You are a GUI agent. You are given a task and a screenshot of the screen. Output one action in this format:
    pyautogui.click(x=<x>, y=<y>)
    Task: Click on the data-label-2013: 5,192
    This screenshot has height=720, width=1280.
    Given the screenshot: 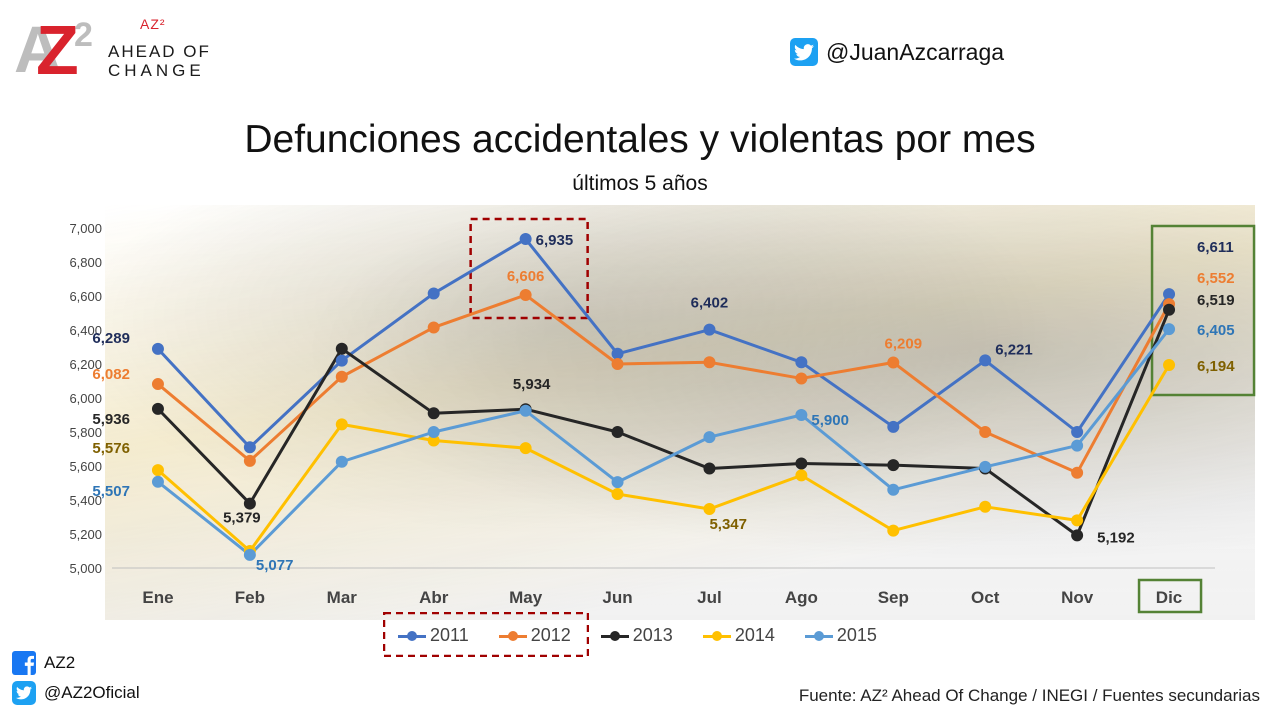 What is the action you would take?
    pyautogui.click(x=1116, y=537)
    